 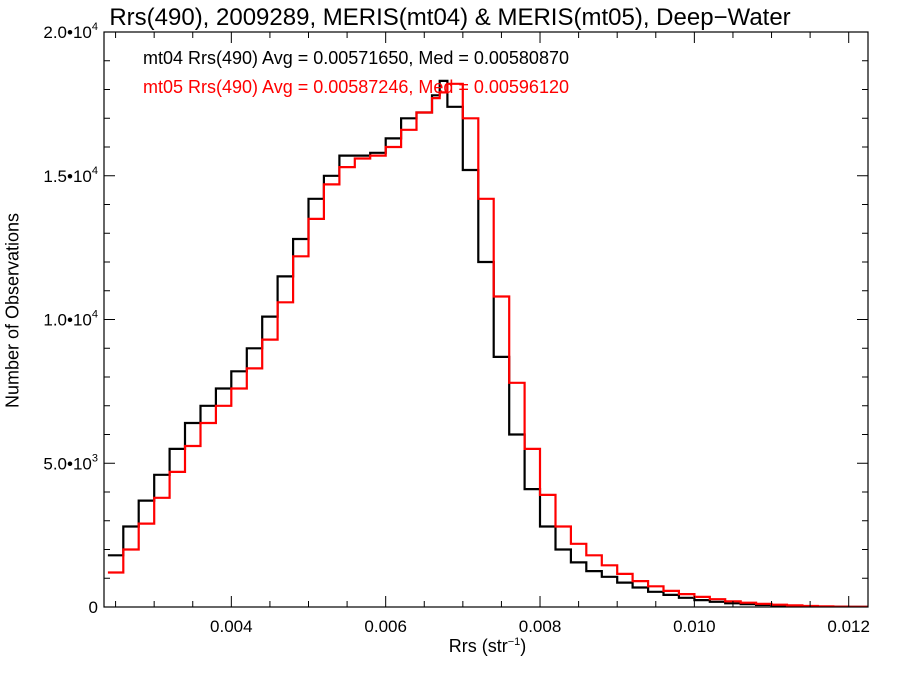 What do you see at coordinates (70, 319) in the screenshot?
I see `y-tick-label: 1.0•104` at bounding box center [70, 319].